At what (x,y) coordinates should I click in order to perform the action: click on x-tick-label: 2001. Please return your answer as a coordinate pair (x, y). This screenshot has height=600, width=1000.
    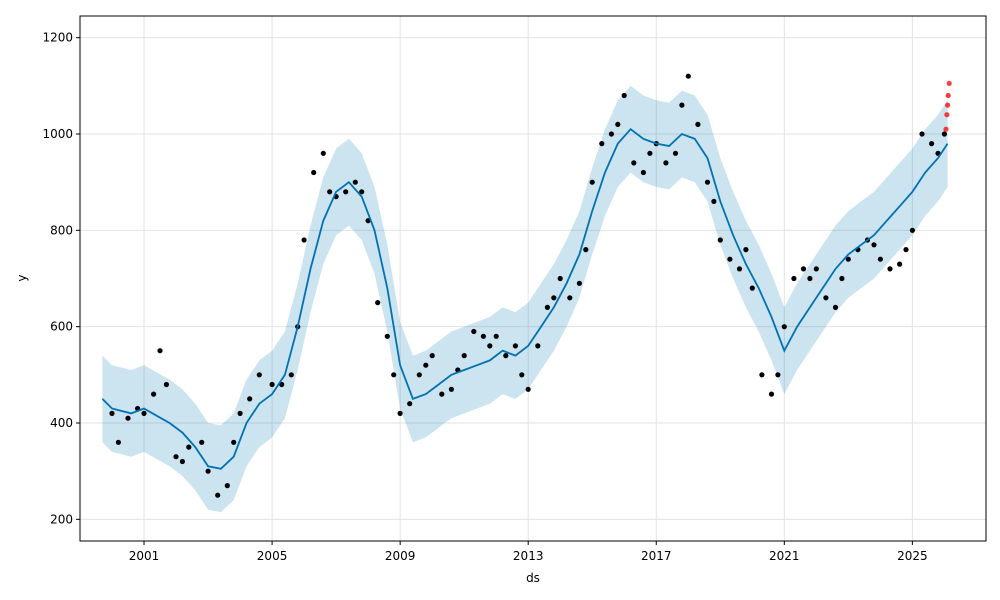
    Looking at the image, I should click on (144, 556).